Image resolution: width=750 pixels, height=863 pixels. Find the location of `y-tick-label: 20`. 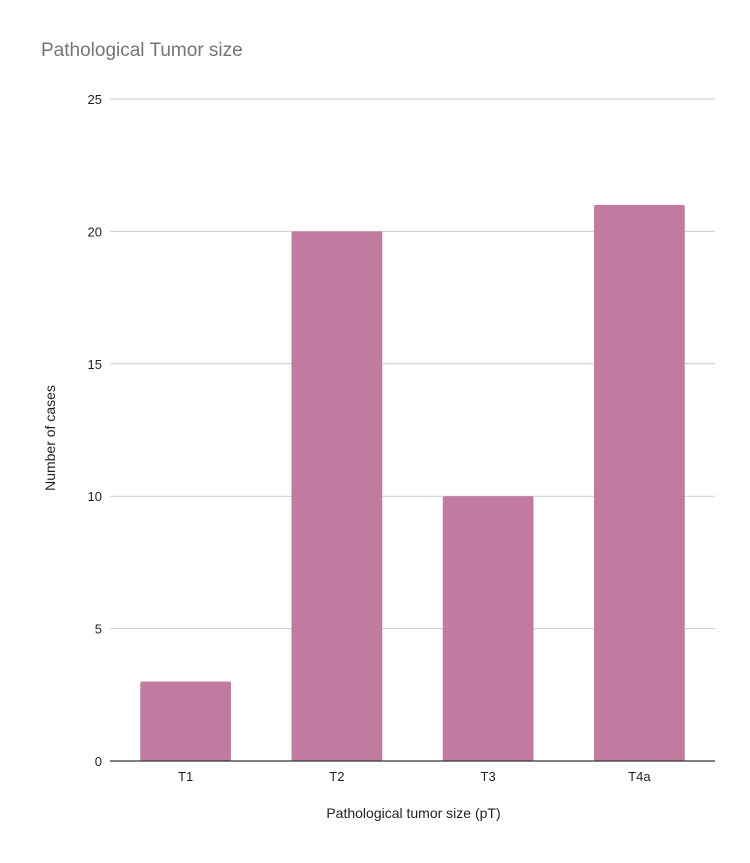

y-tick-label: 20 is located at coordinates (95, 231).